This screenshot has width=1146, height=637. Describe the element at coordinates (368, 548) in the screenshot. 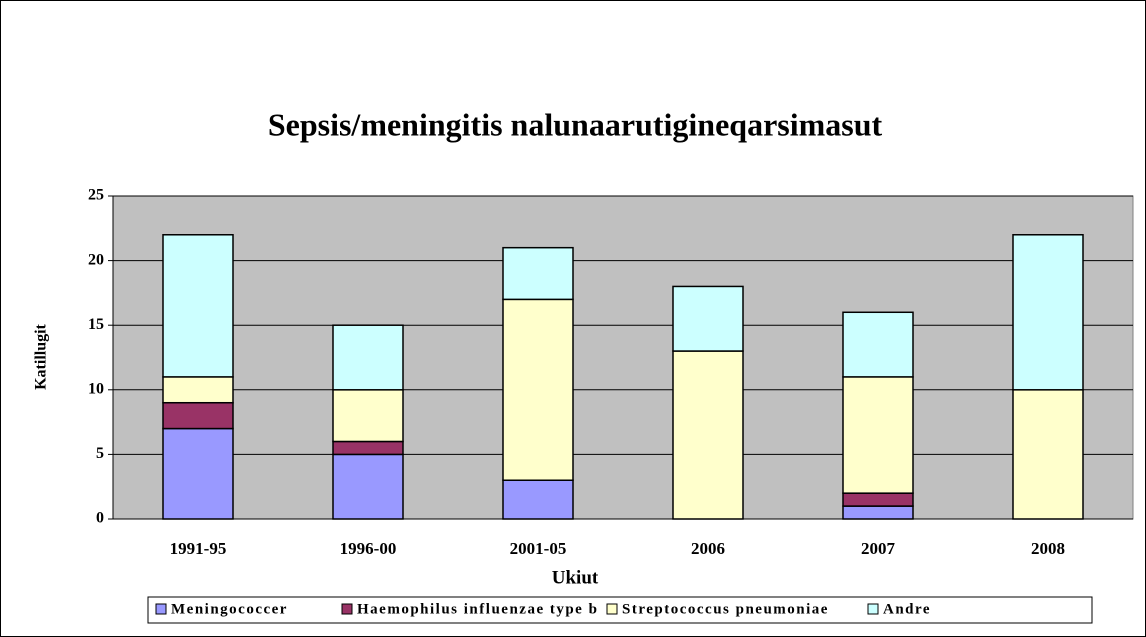

I see `x-tick-label: 1996-00` at that location.